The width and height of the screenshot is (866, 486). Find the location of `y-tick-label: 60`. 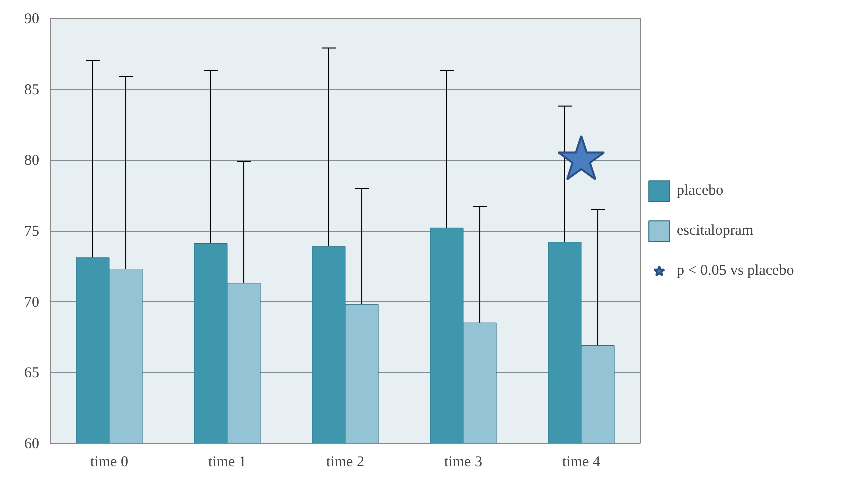

y-tick-label: 60 is located at coordinates (32, 444).